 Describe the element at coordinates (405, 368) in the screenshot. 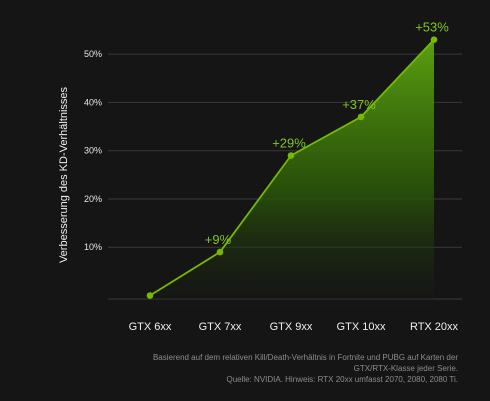

I see `footnote-line-2: GTX/RTX-Klasse jeder Serie.` at that location.